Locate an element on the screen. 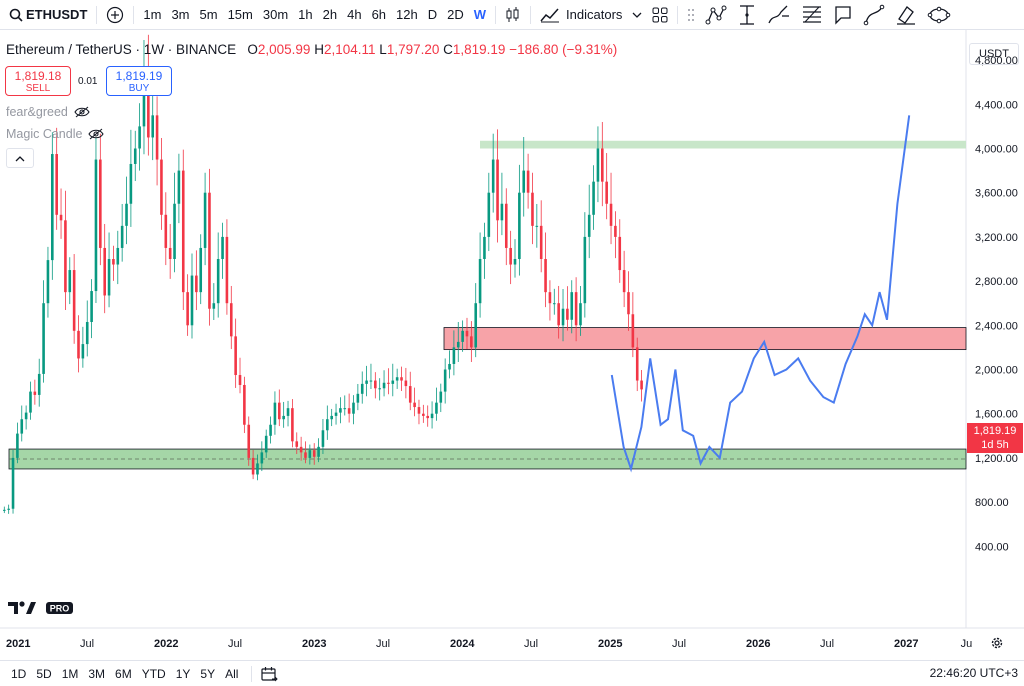  curve-icon is located at coordinates (874, 14).